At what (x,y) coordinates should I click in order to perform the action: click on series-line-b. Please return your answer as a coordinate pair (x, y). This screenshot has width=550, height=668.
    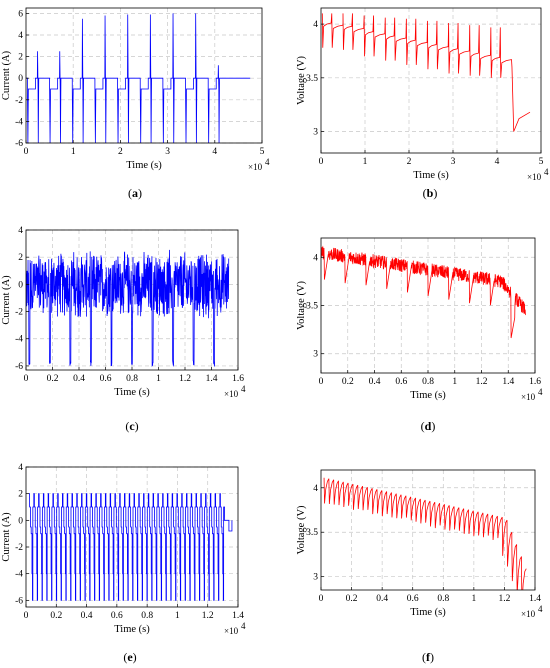
    Looking at the image, I should click on (426, 72).